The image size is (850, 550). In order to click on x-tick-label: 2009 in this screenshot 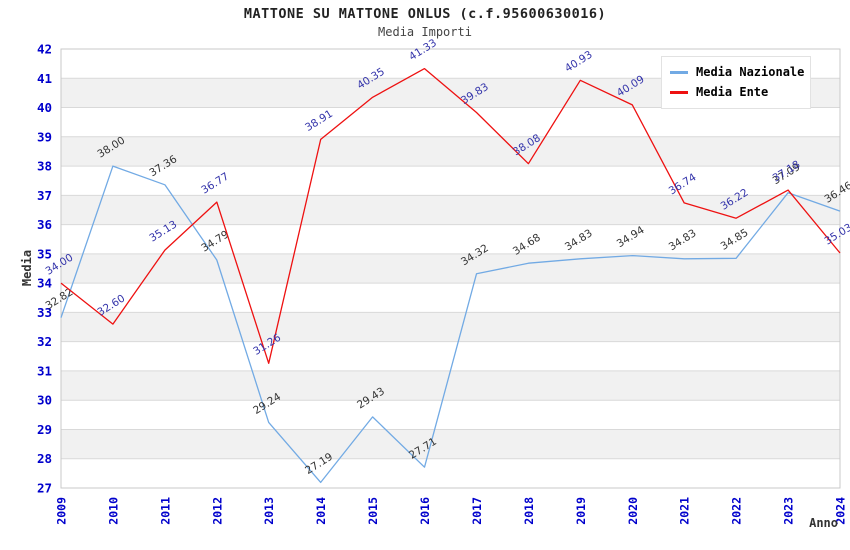, I will do `click(62, 511)`.